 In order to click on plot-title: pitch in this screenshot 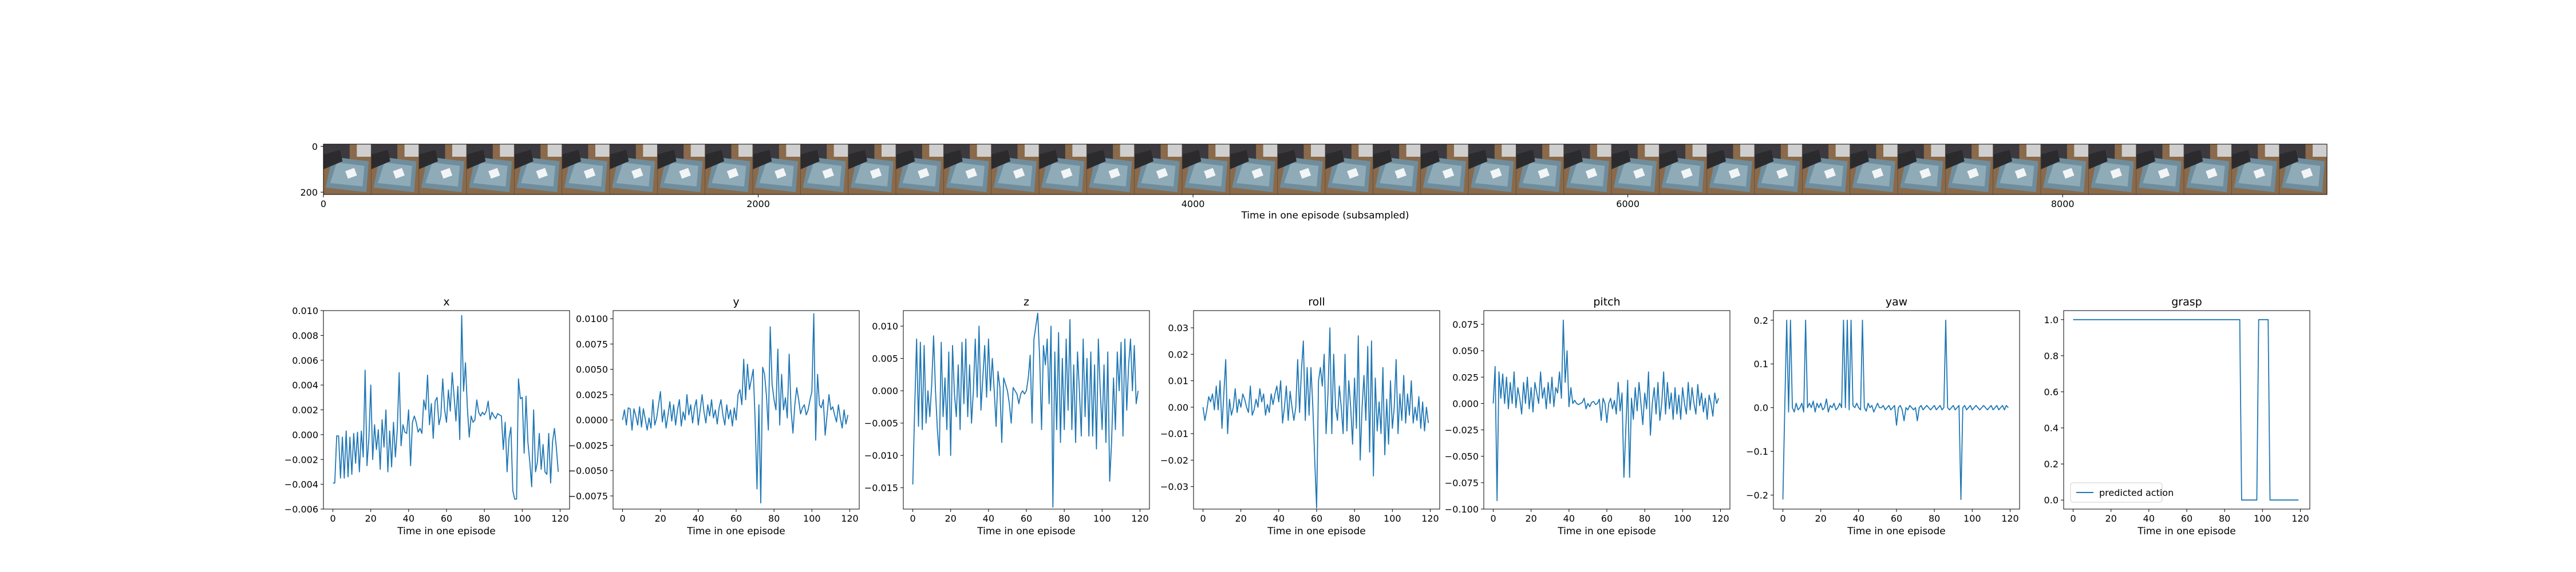, I will do `click(1606, 302)`.